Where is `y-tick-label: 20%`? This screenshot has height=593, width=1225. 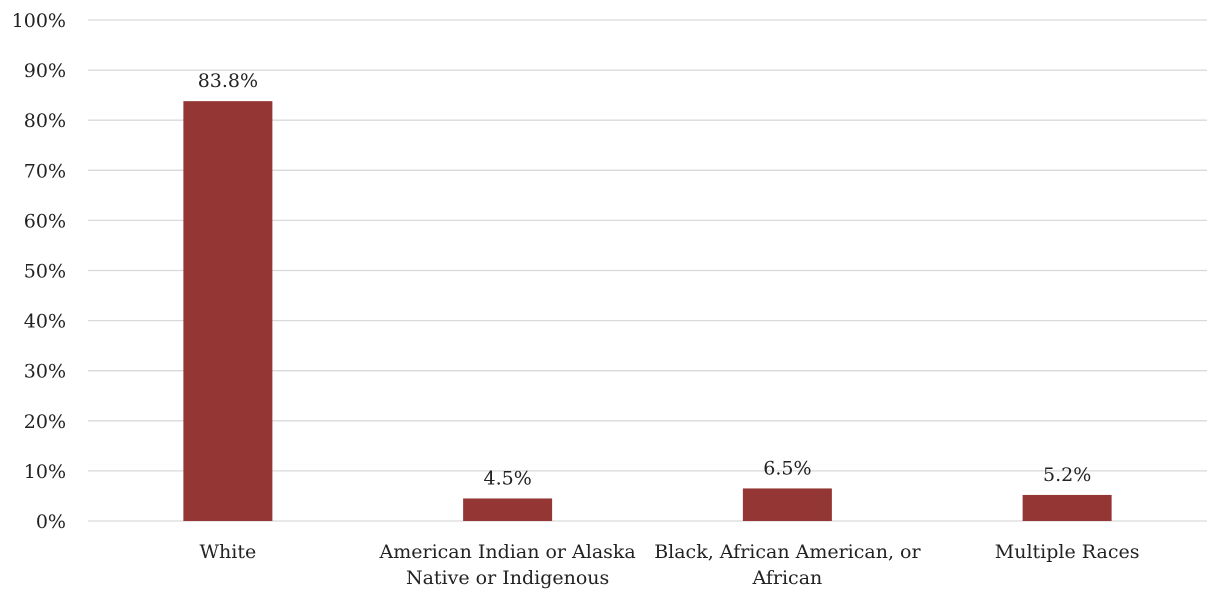 y-tick-label: 20% is located at coordinates (45, 422).